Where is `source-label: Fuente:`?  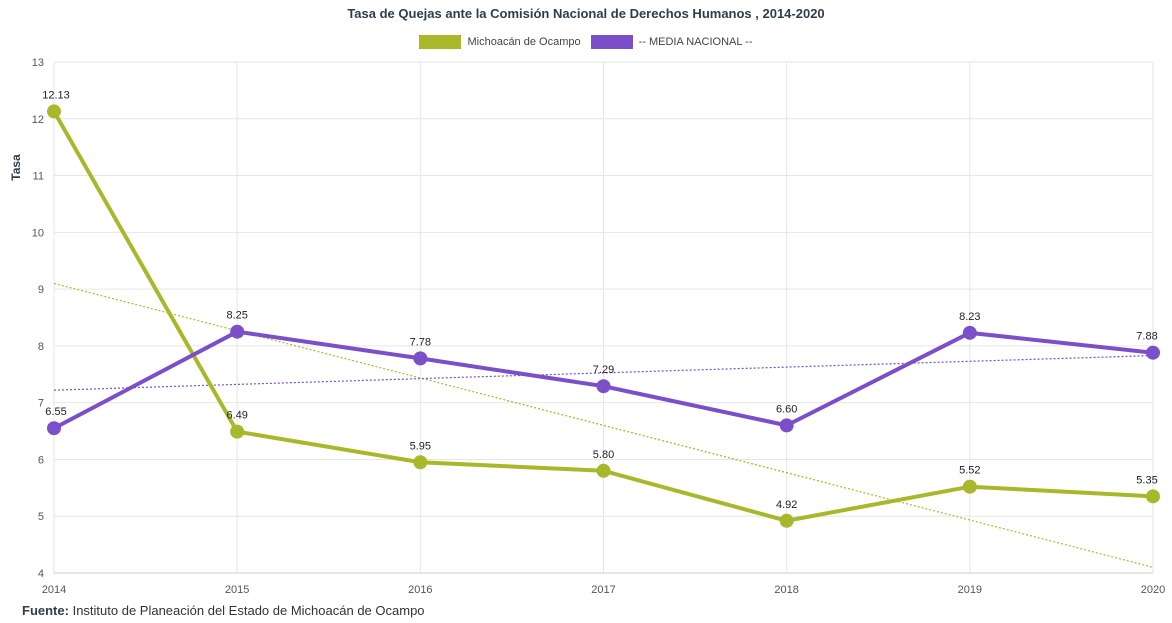
source-label: Fuente: is located at coordinates (45, 610).